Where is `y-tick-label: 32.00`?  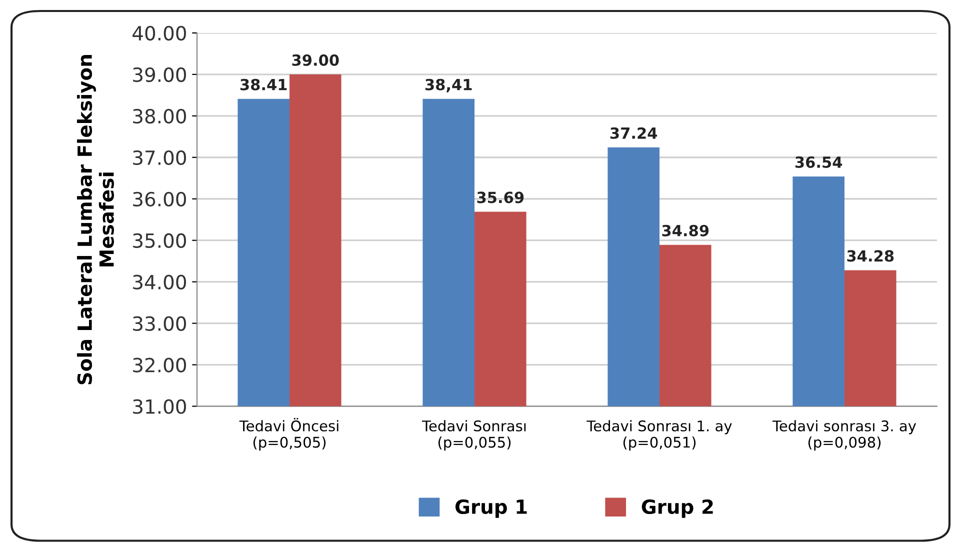 y-tick-label: 32.00 is located at coordinates (159, 365).